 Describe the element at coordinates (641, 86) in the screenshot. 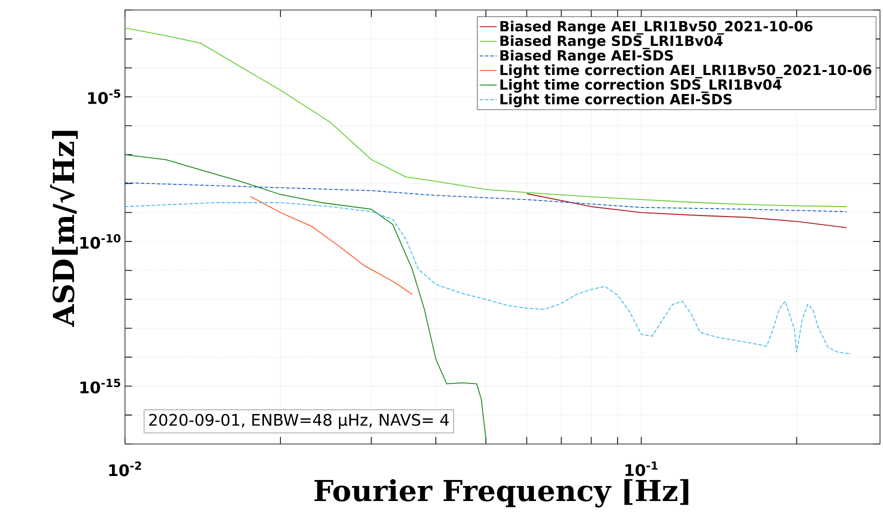

I see `legend-label: Light time correction SDS_LRI1Bv04` at that location.